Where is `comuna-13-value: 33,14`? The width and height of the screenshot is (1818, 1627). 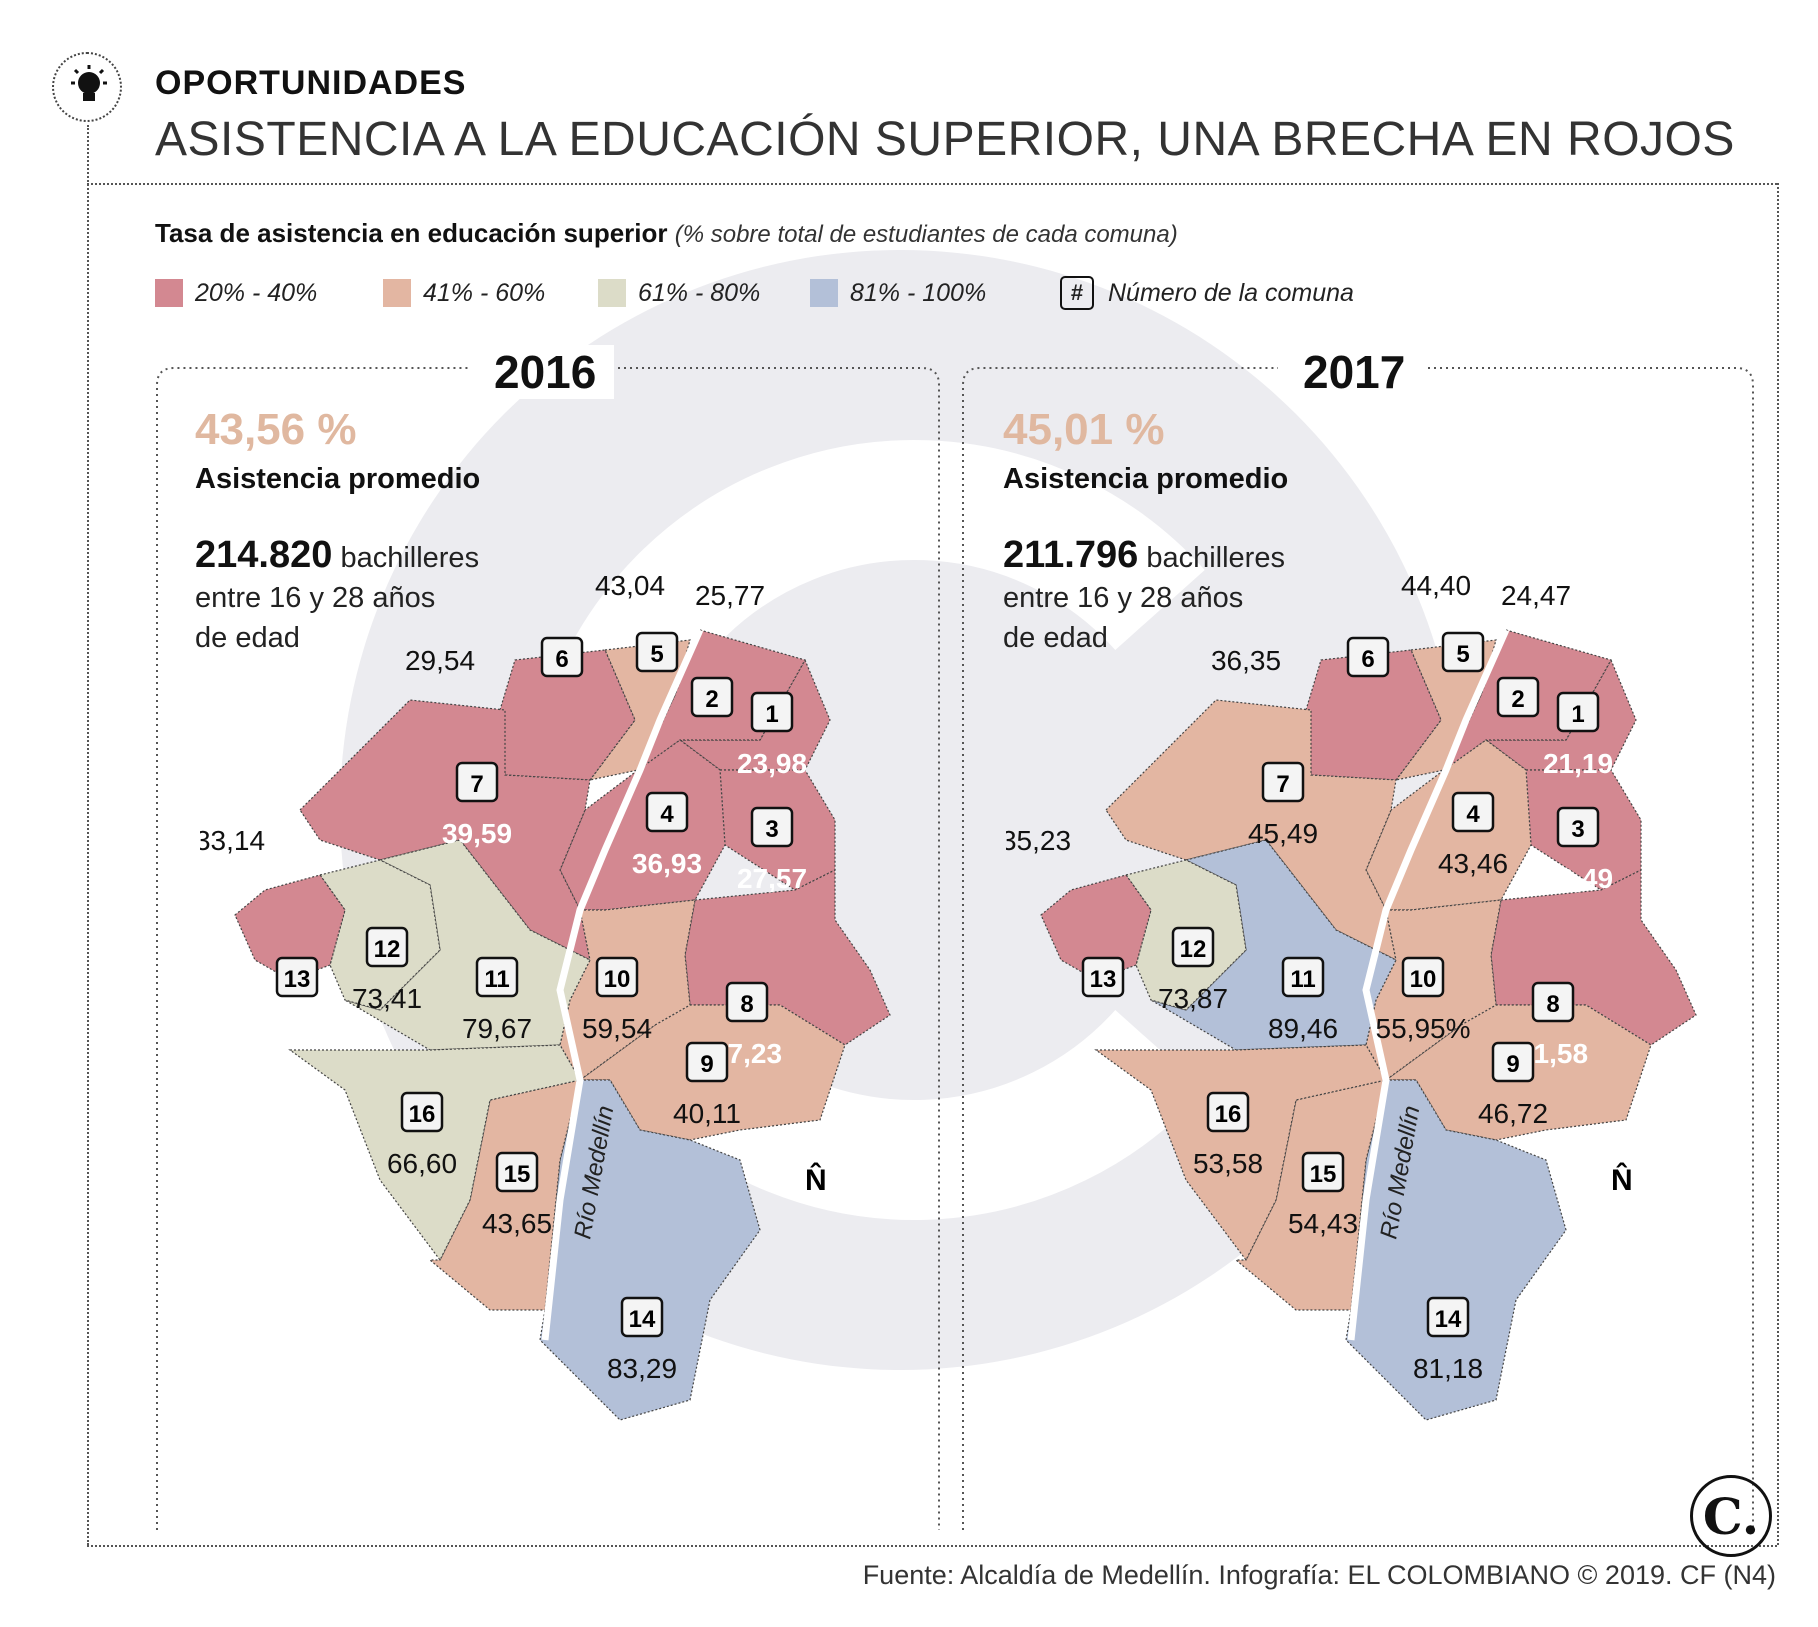
comuna-13-value: 33,14 is located at coordinates (232, 840).